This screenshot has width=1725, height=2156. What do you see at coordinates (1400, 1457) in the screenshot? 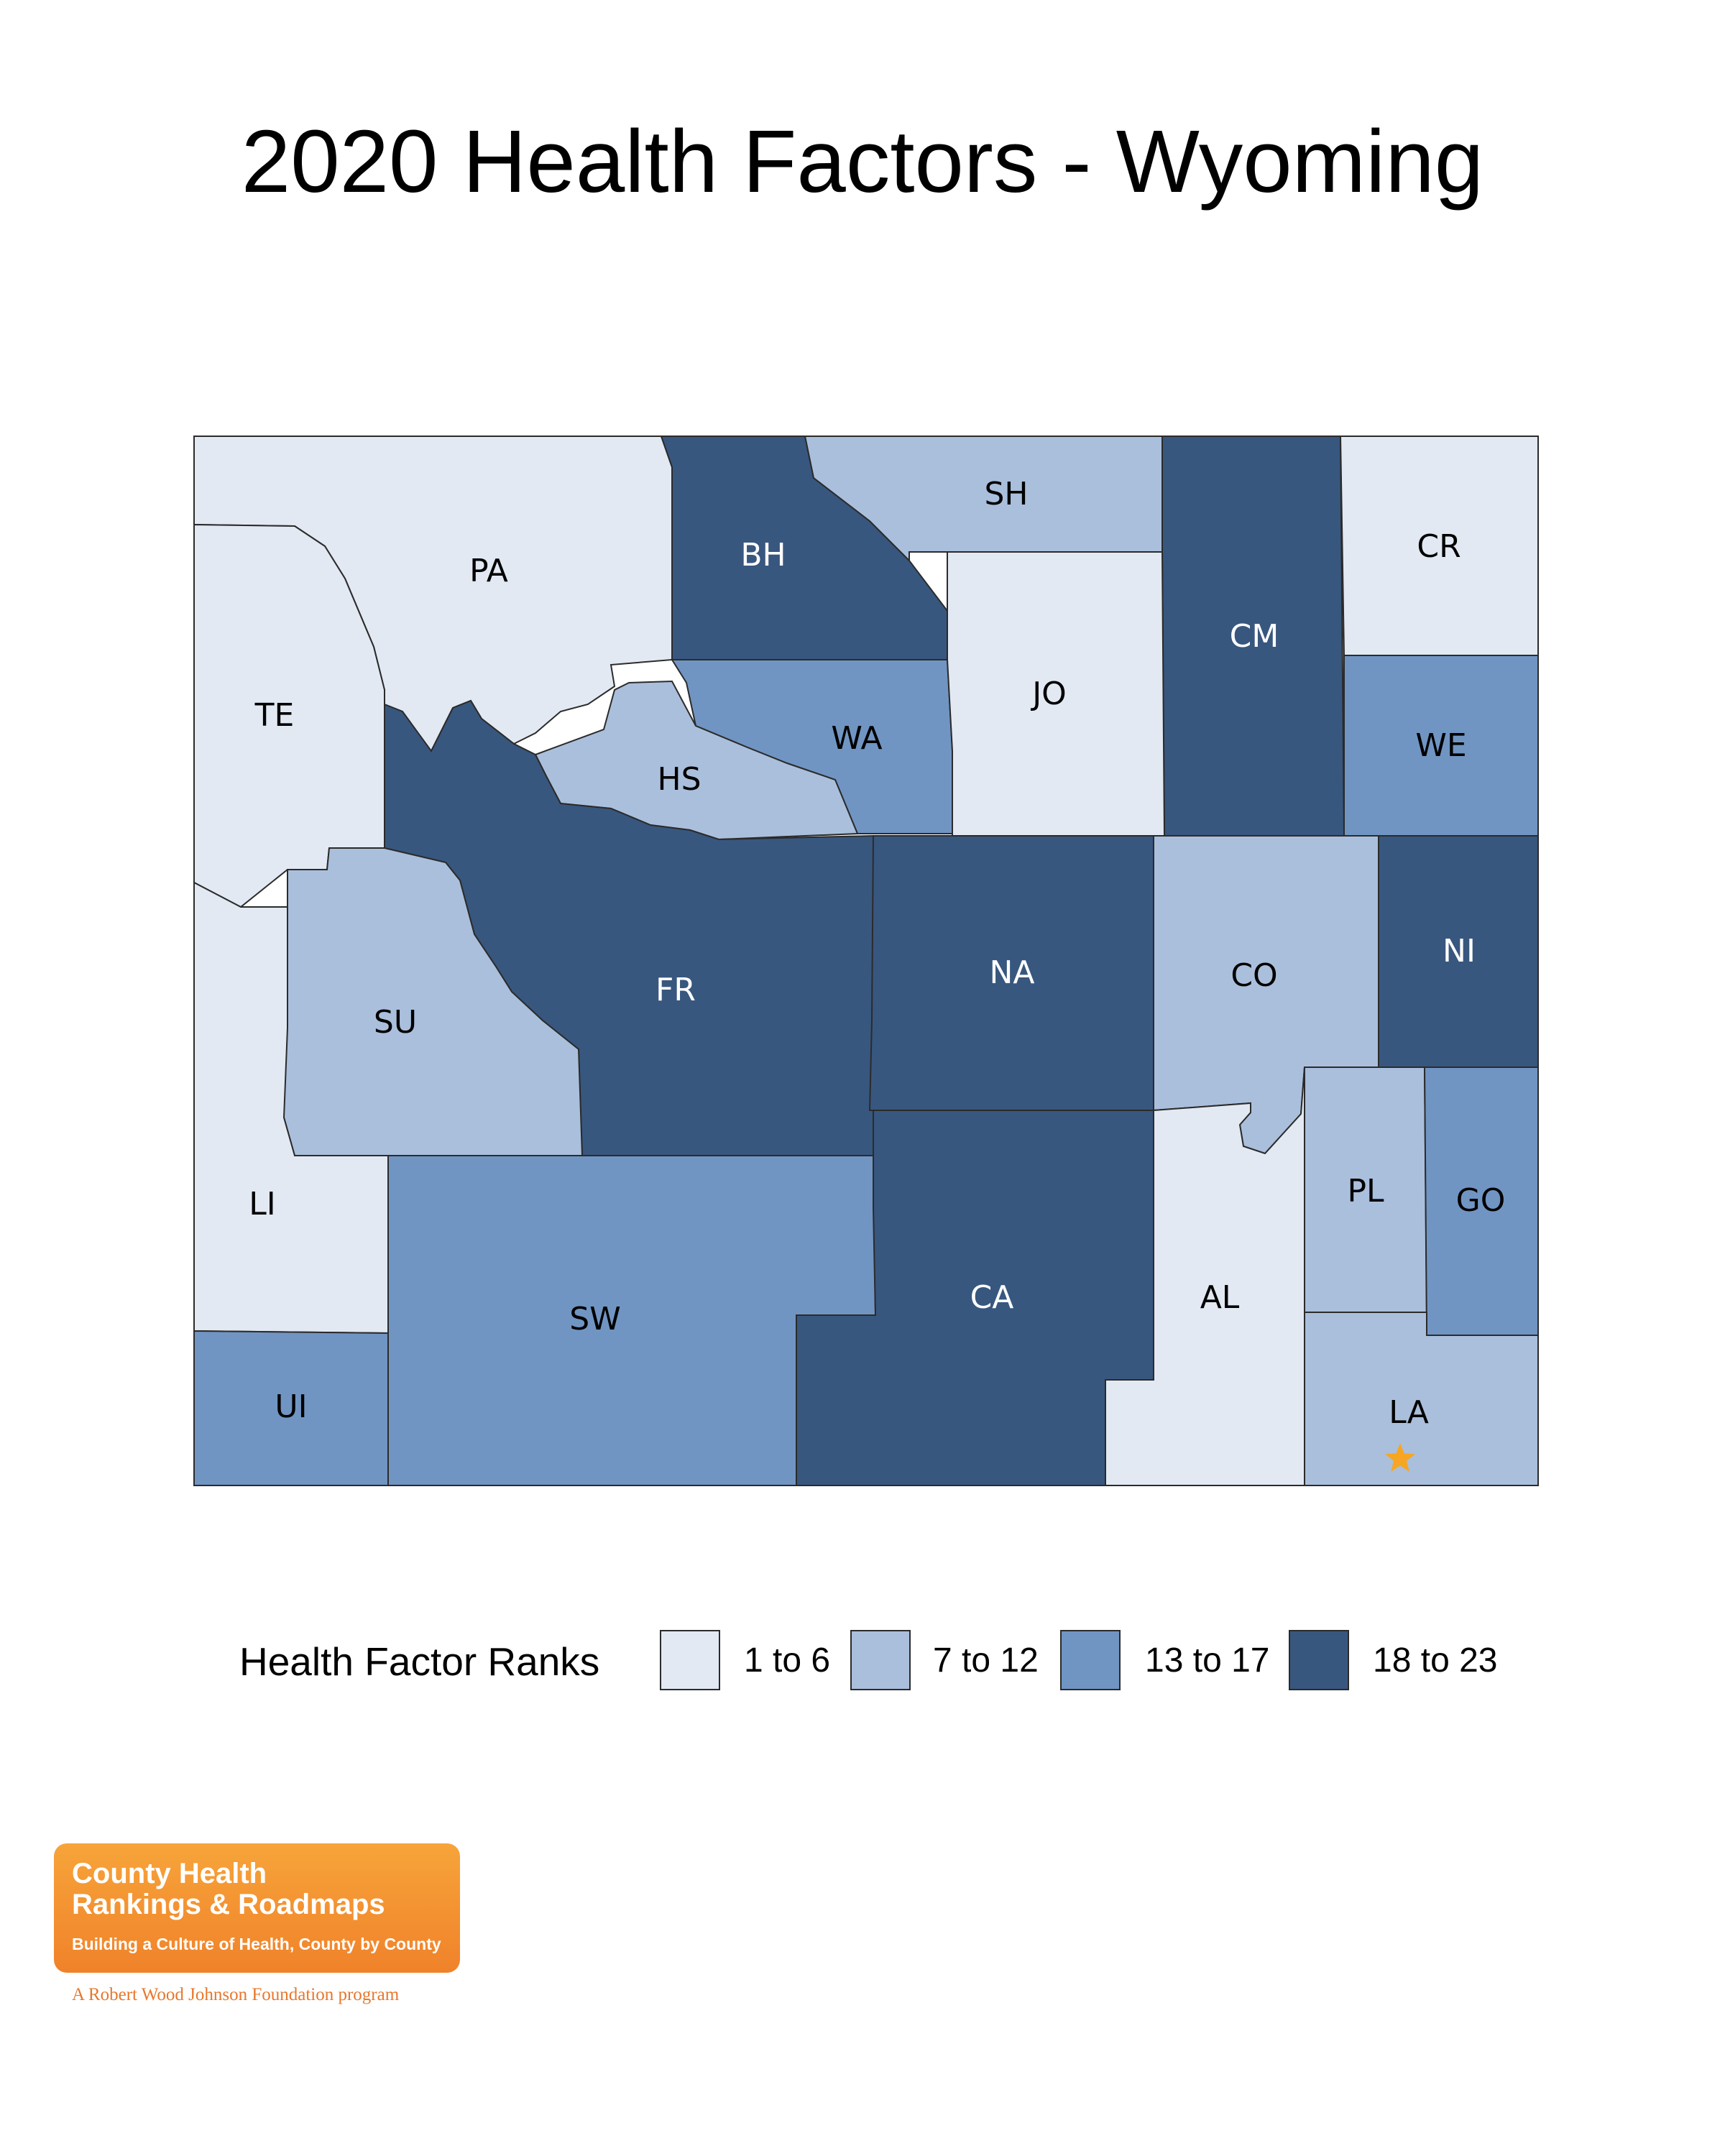
I see `star-icon` at bounding box center [1400, 1457].